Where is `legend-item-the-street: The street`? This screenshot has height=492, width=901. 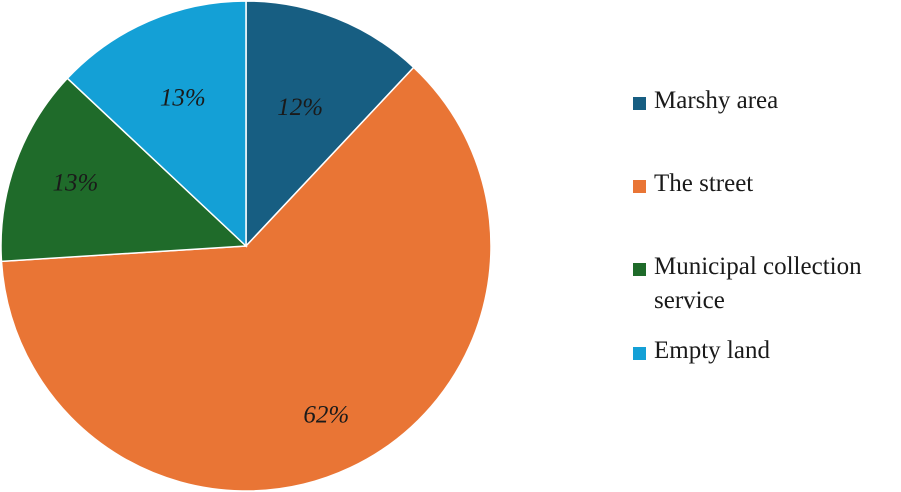 legend-item-the-street: The street is located at coordinates (767, 185).